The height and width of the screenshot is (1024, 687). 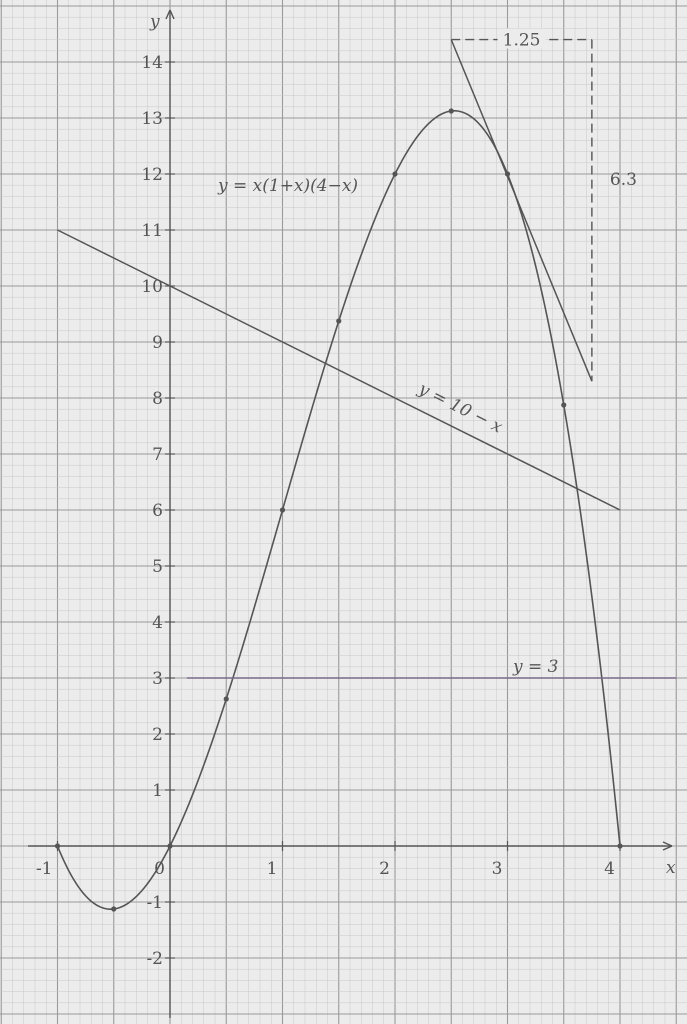 I want to click on y-tick-label: 13, so click(x=152, y=119).